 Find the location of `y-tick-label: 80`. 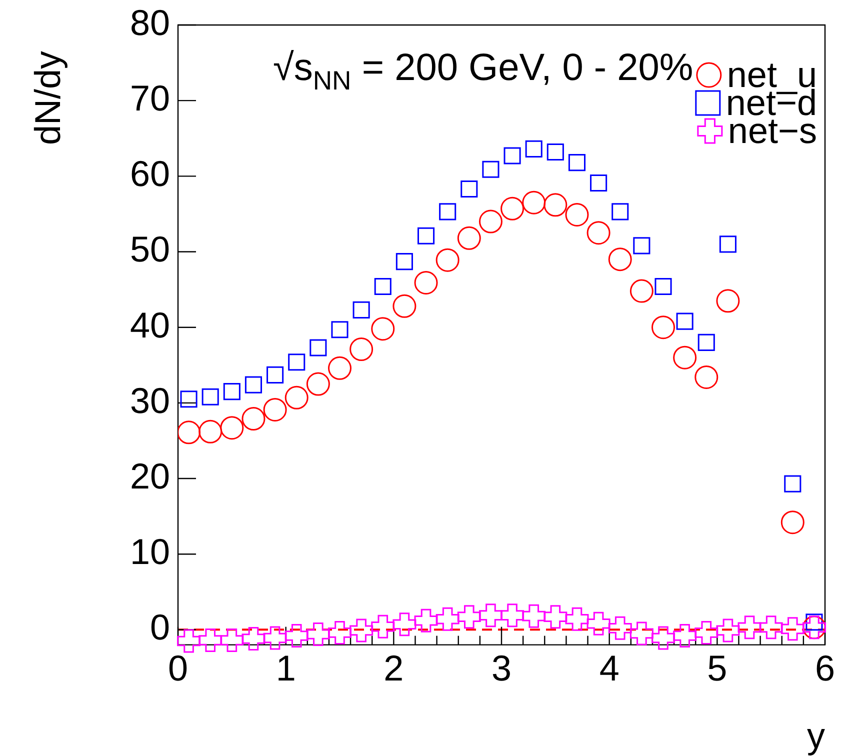

y-tick-label: 80 is located at coordinates (150, 22).